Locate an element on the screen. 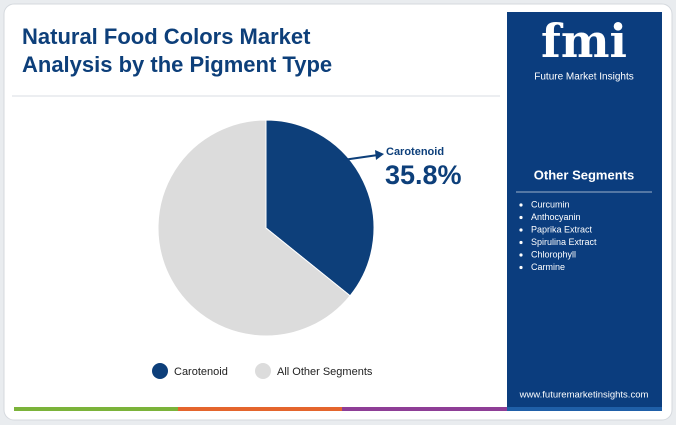 Image resolution: width=676 pixels, height=425 pixels. footer-url: www.futuremarketinsights.com is located at coordinates (584, 395).